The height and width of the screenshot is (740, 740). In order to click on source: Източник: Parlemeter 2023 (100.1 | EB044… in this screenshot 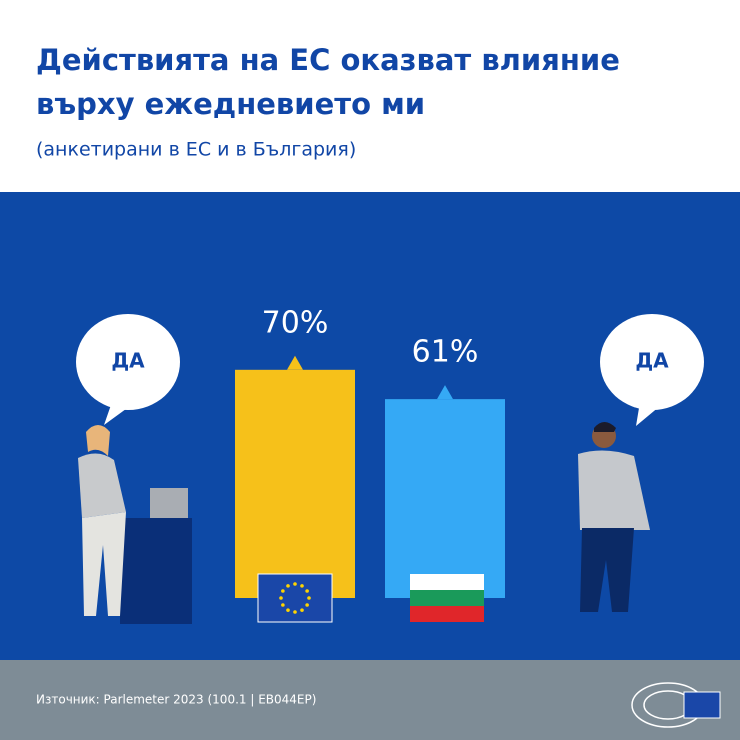, I will do `click(176, 700)`.